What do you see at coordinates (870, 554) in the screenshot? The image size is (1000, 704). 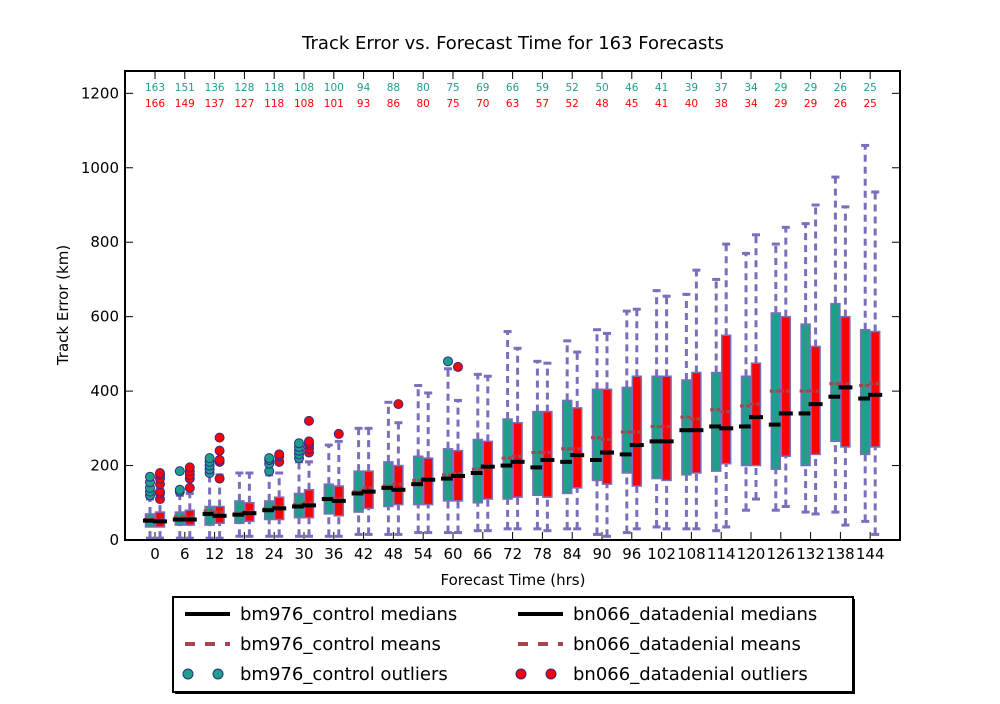 I see `x-tick-label: 144` at bounding box center [870, 554].